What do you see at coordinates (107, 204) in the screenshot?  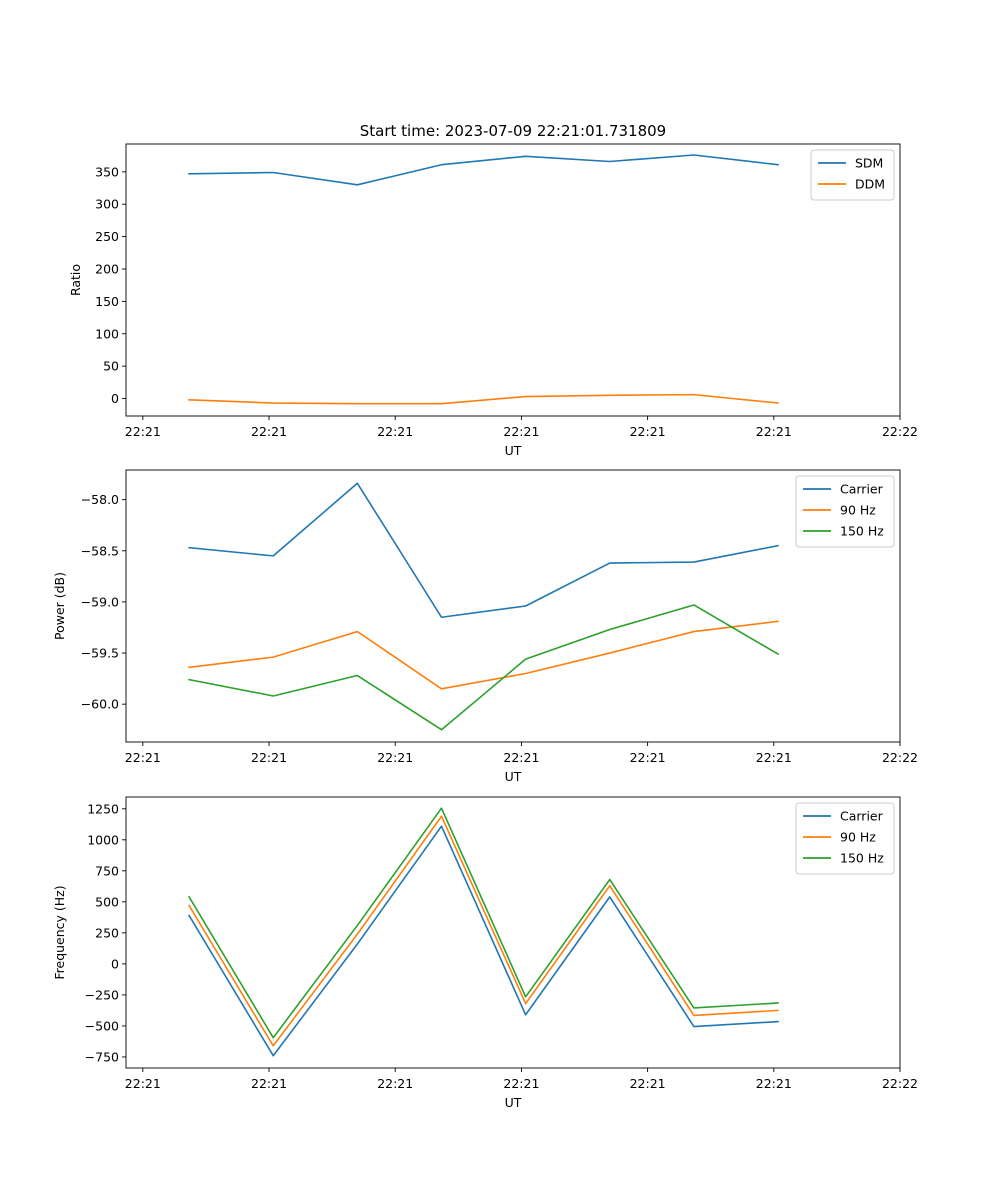 I see `y-tick-label: 300` at bounding box center [107, 204].